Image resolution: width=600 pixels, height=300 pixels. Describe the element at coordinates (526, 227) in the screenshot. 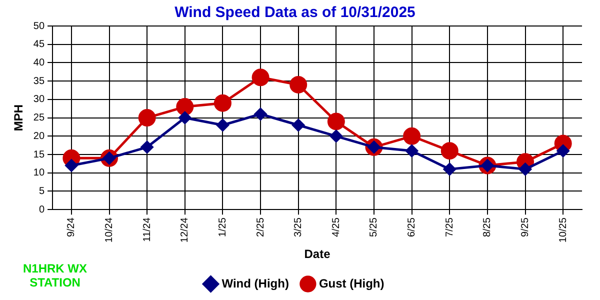

I see `x-tick-label: 9/25` at that location.